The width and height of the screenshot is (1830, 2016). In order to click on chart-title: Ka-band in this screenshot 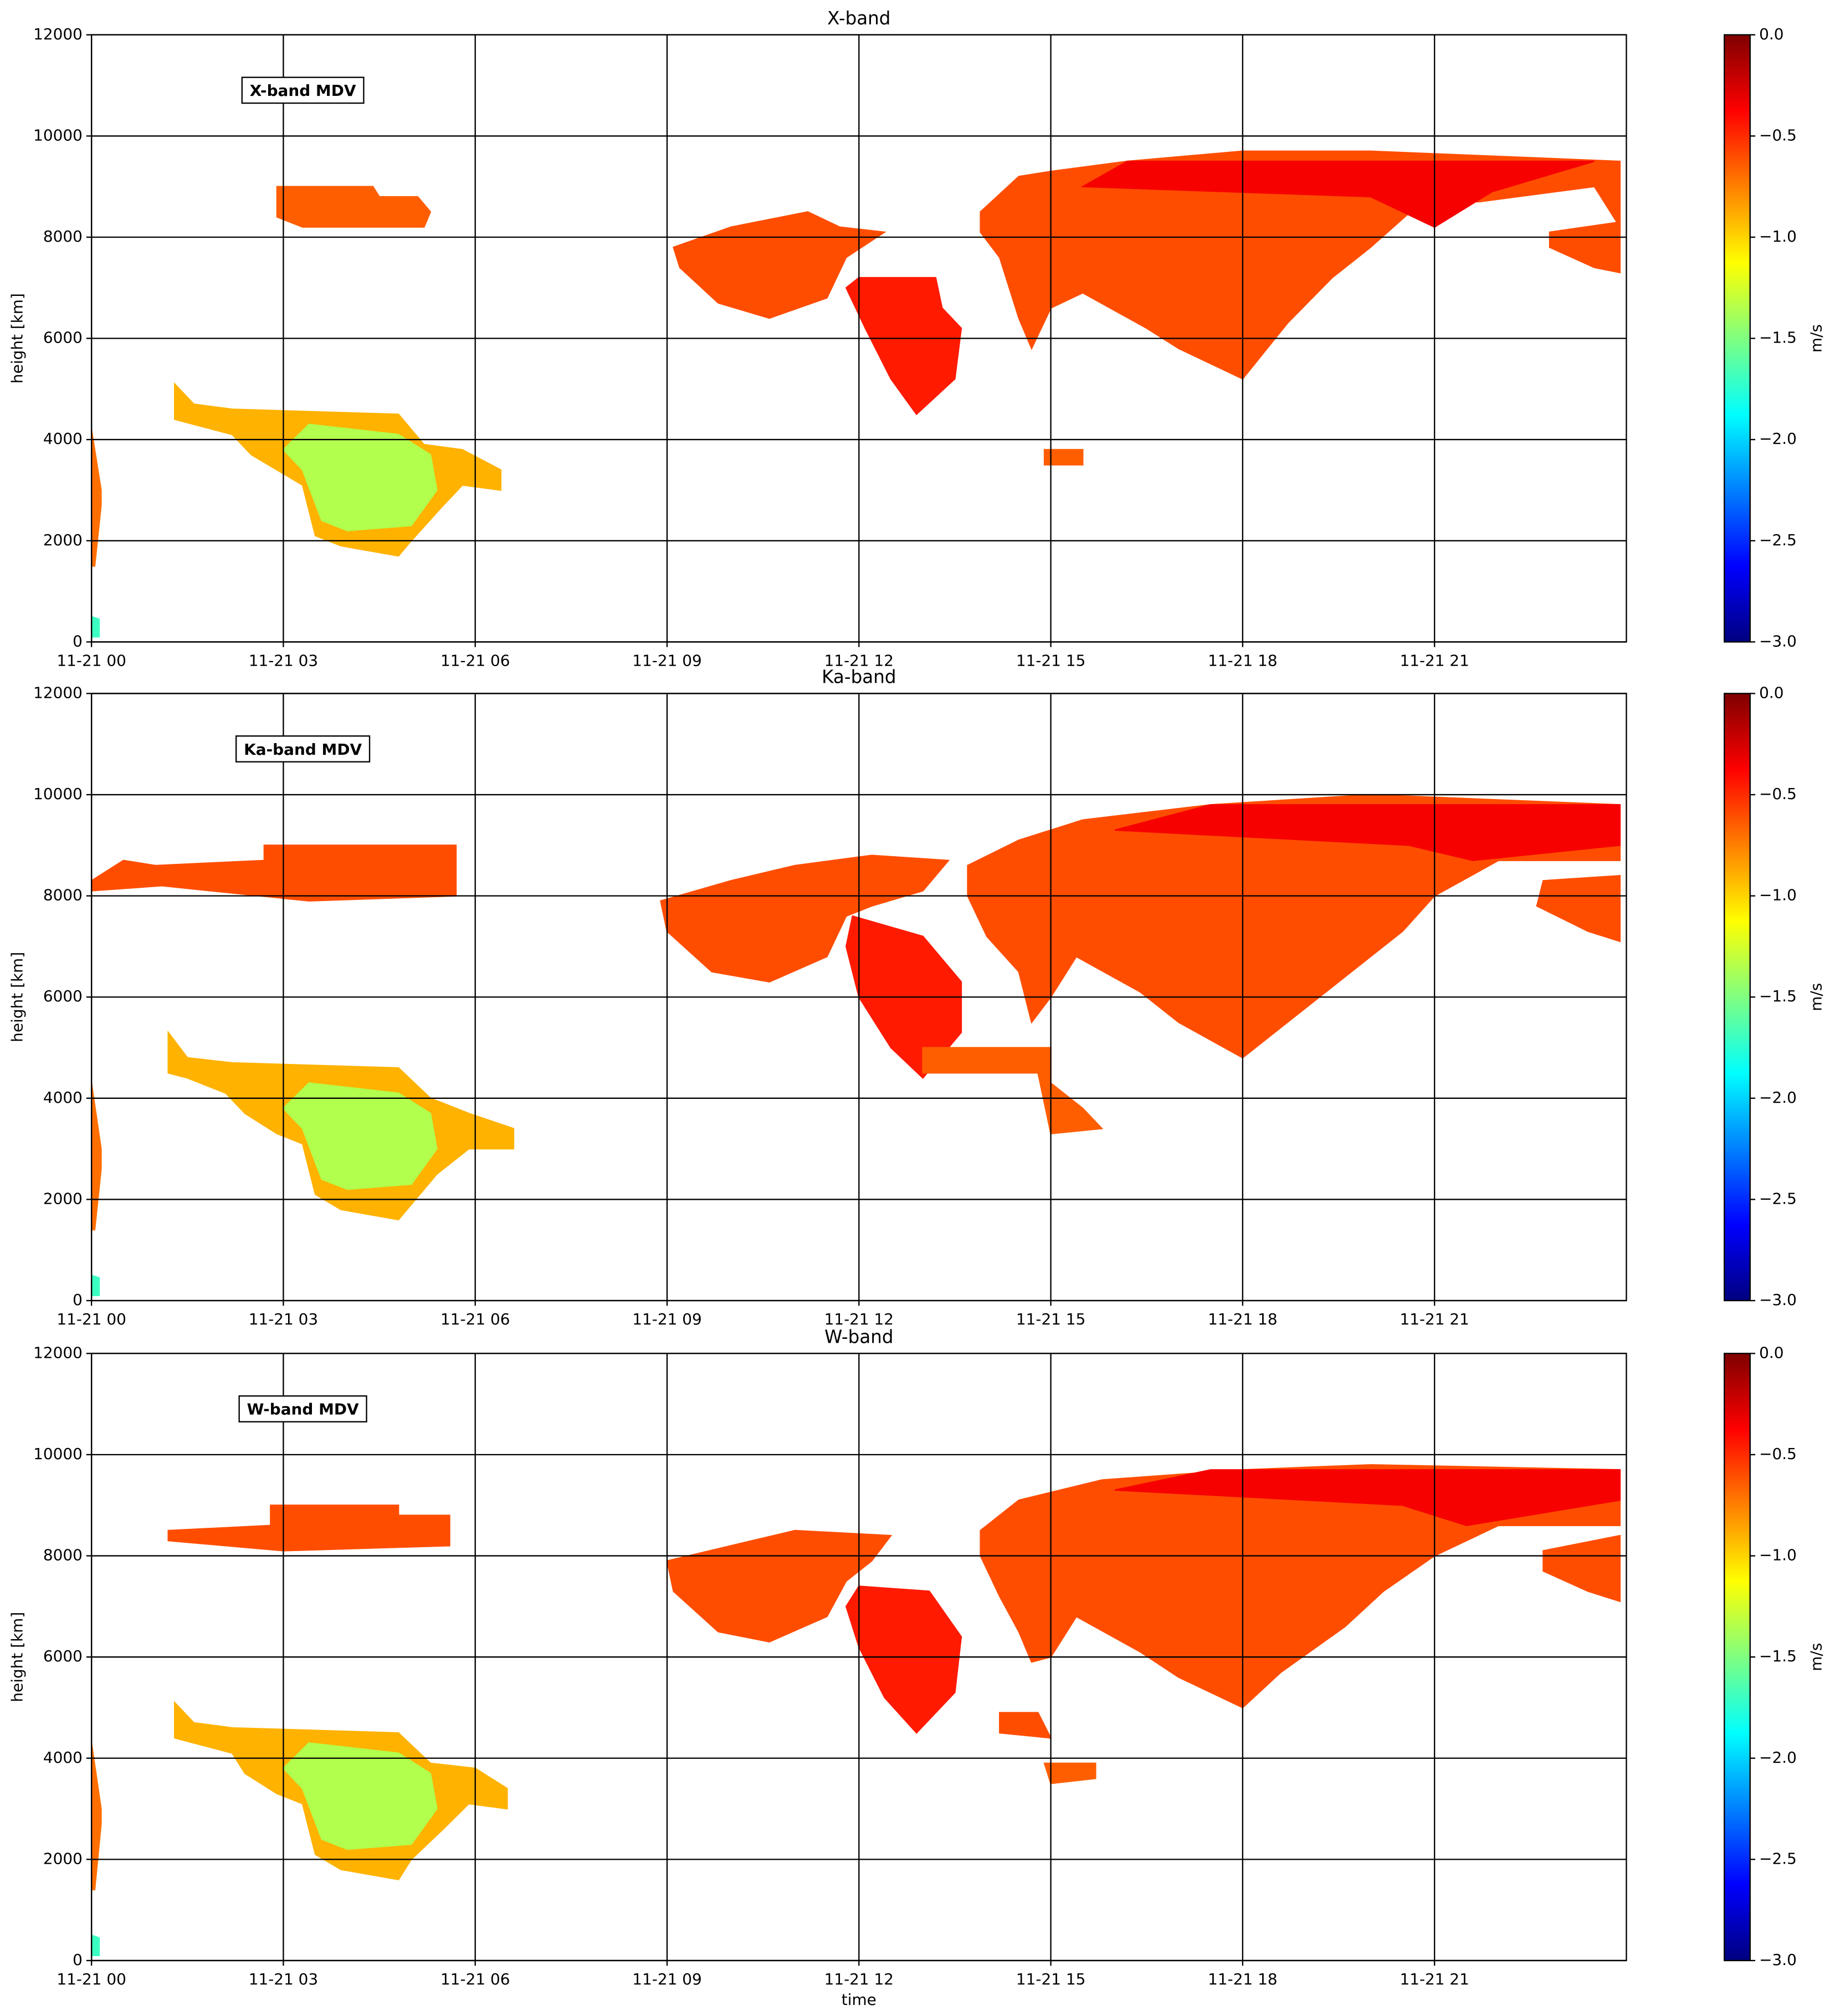, I will do `click(859, 677)`.